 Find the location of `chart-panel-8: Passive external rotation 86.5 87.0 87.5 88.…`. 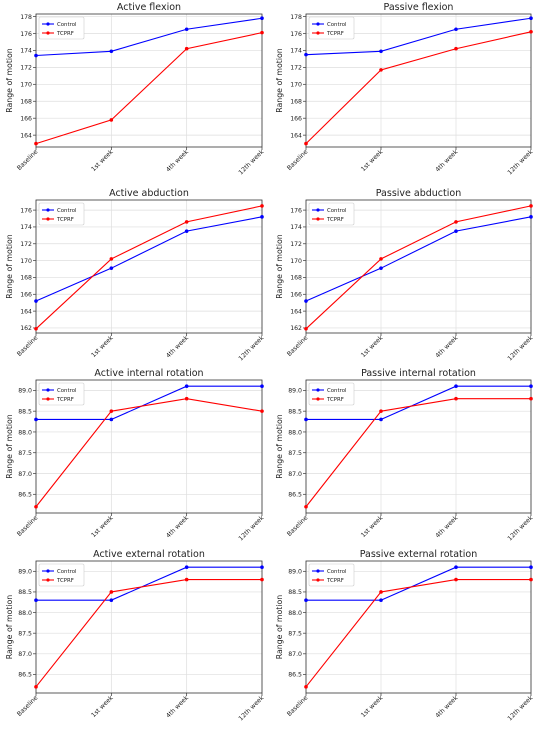

chart-panel-8: Passive external rotation 86.5 87.0 87.5 88.… is located at coordinates (405, 635).